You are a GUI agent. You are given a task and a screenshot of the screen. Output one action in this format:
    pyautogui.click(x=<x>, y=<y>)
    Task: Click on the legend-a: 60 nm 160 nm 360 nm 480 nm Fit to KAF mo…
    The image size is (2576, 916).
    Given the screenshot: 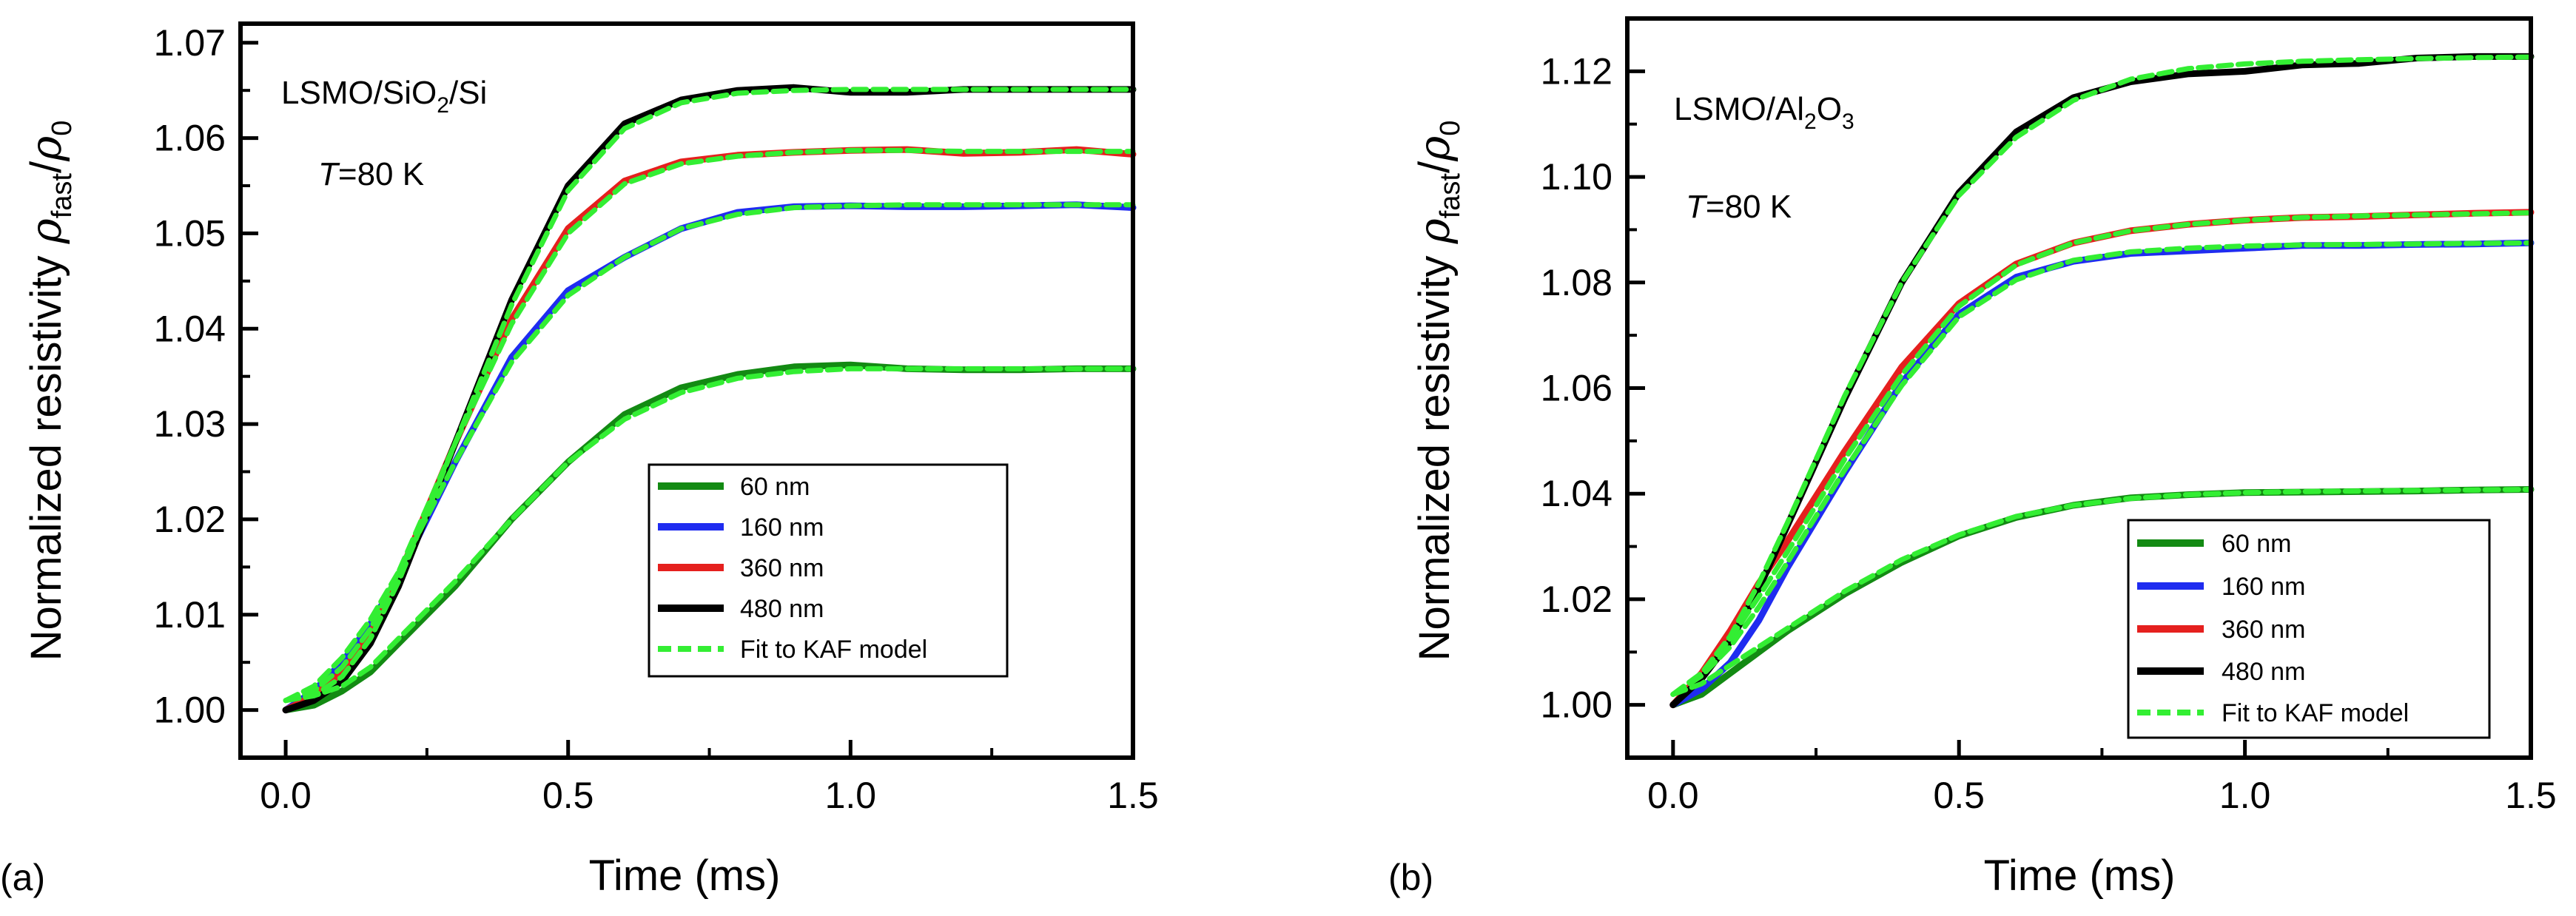 What is the action you would take?
    pyautogui.click(x=828, y=571)
    